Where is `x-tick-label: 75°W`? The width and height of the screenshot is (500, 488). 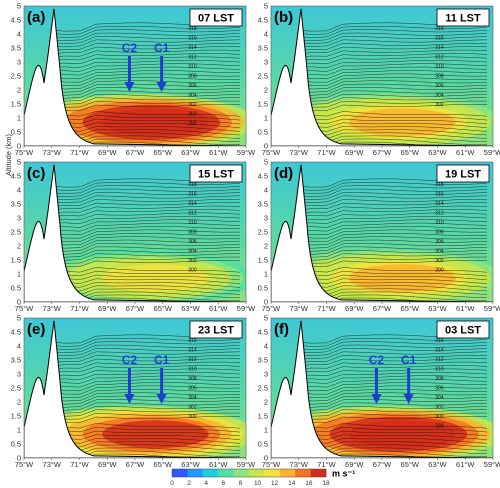 x-tick-label: 75°W is located at coordinates (271, 152).